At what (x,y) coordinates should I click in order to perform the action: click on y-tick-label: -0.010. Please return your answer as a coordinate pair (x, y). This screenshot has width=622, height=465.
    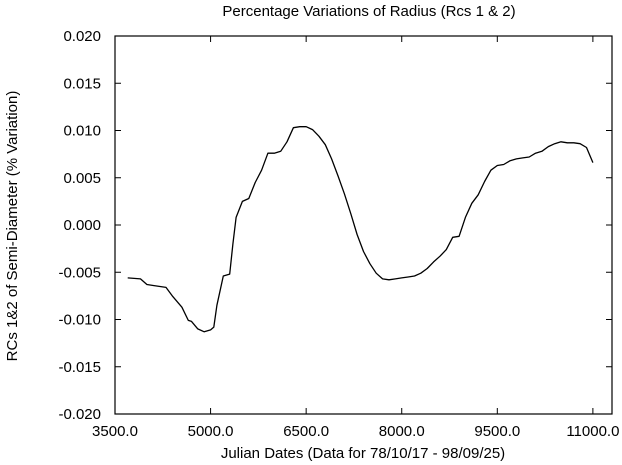
    Looking at the image, I should click on (79, 320).